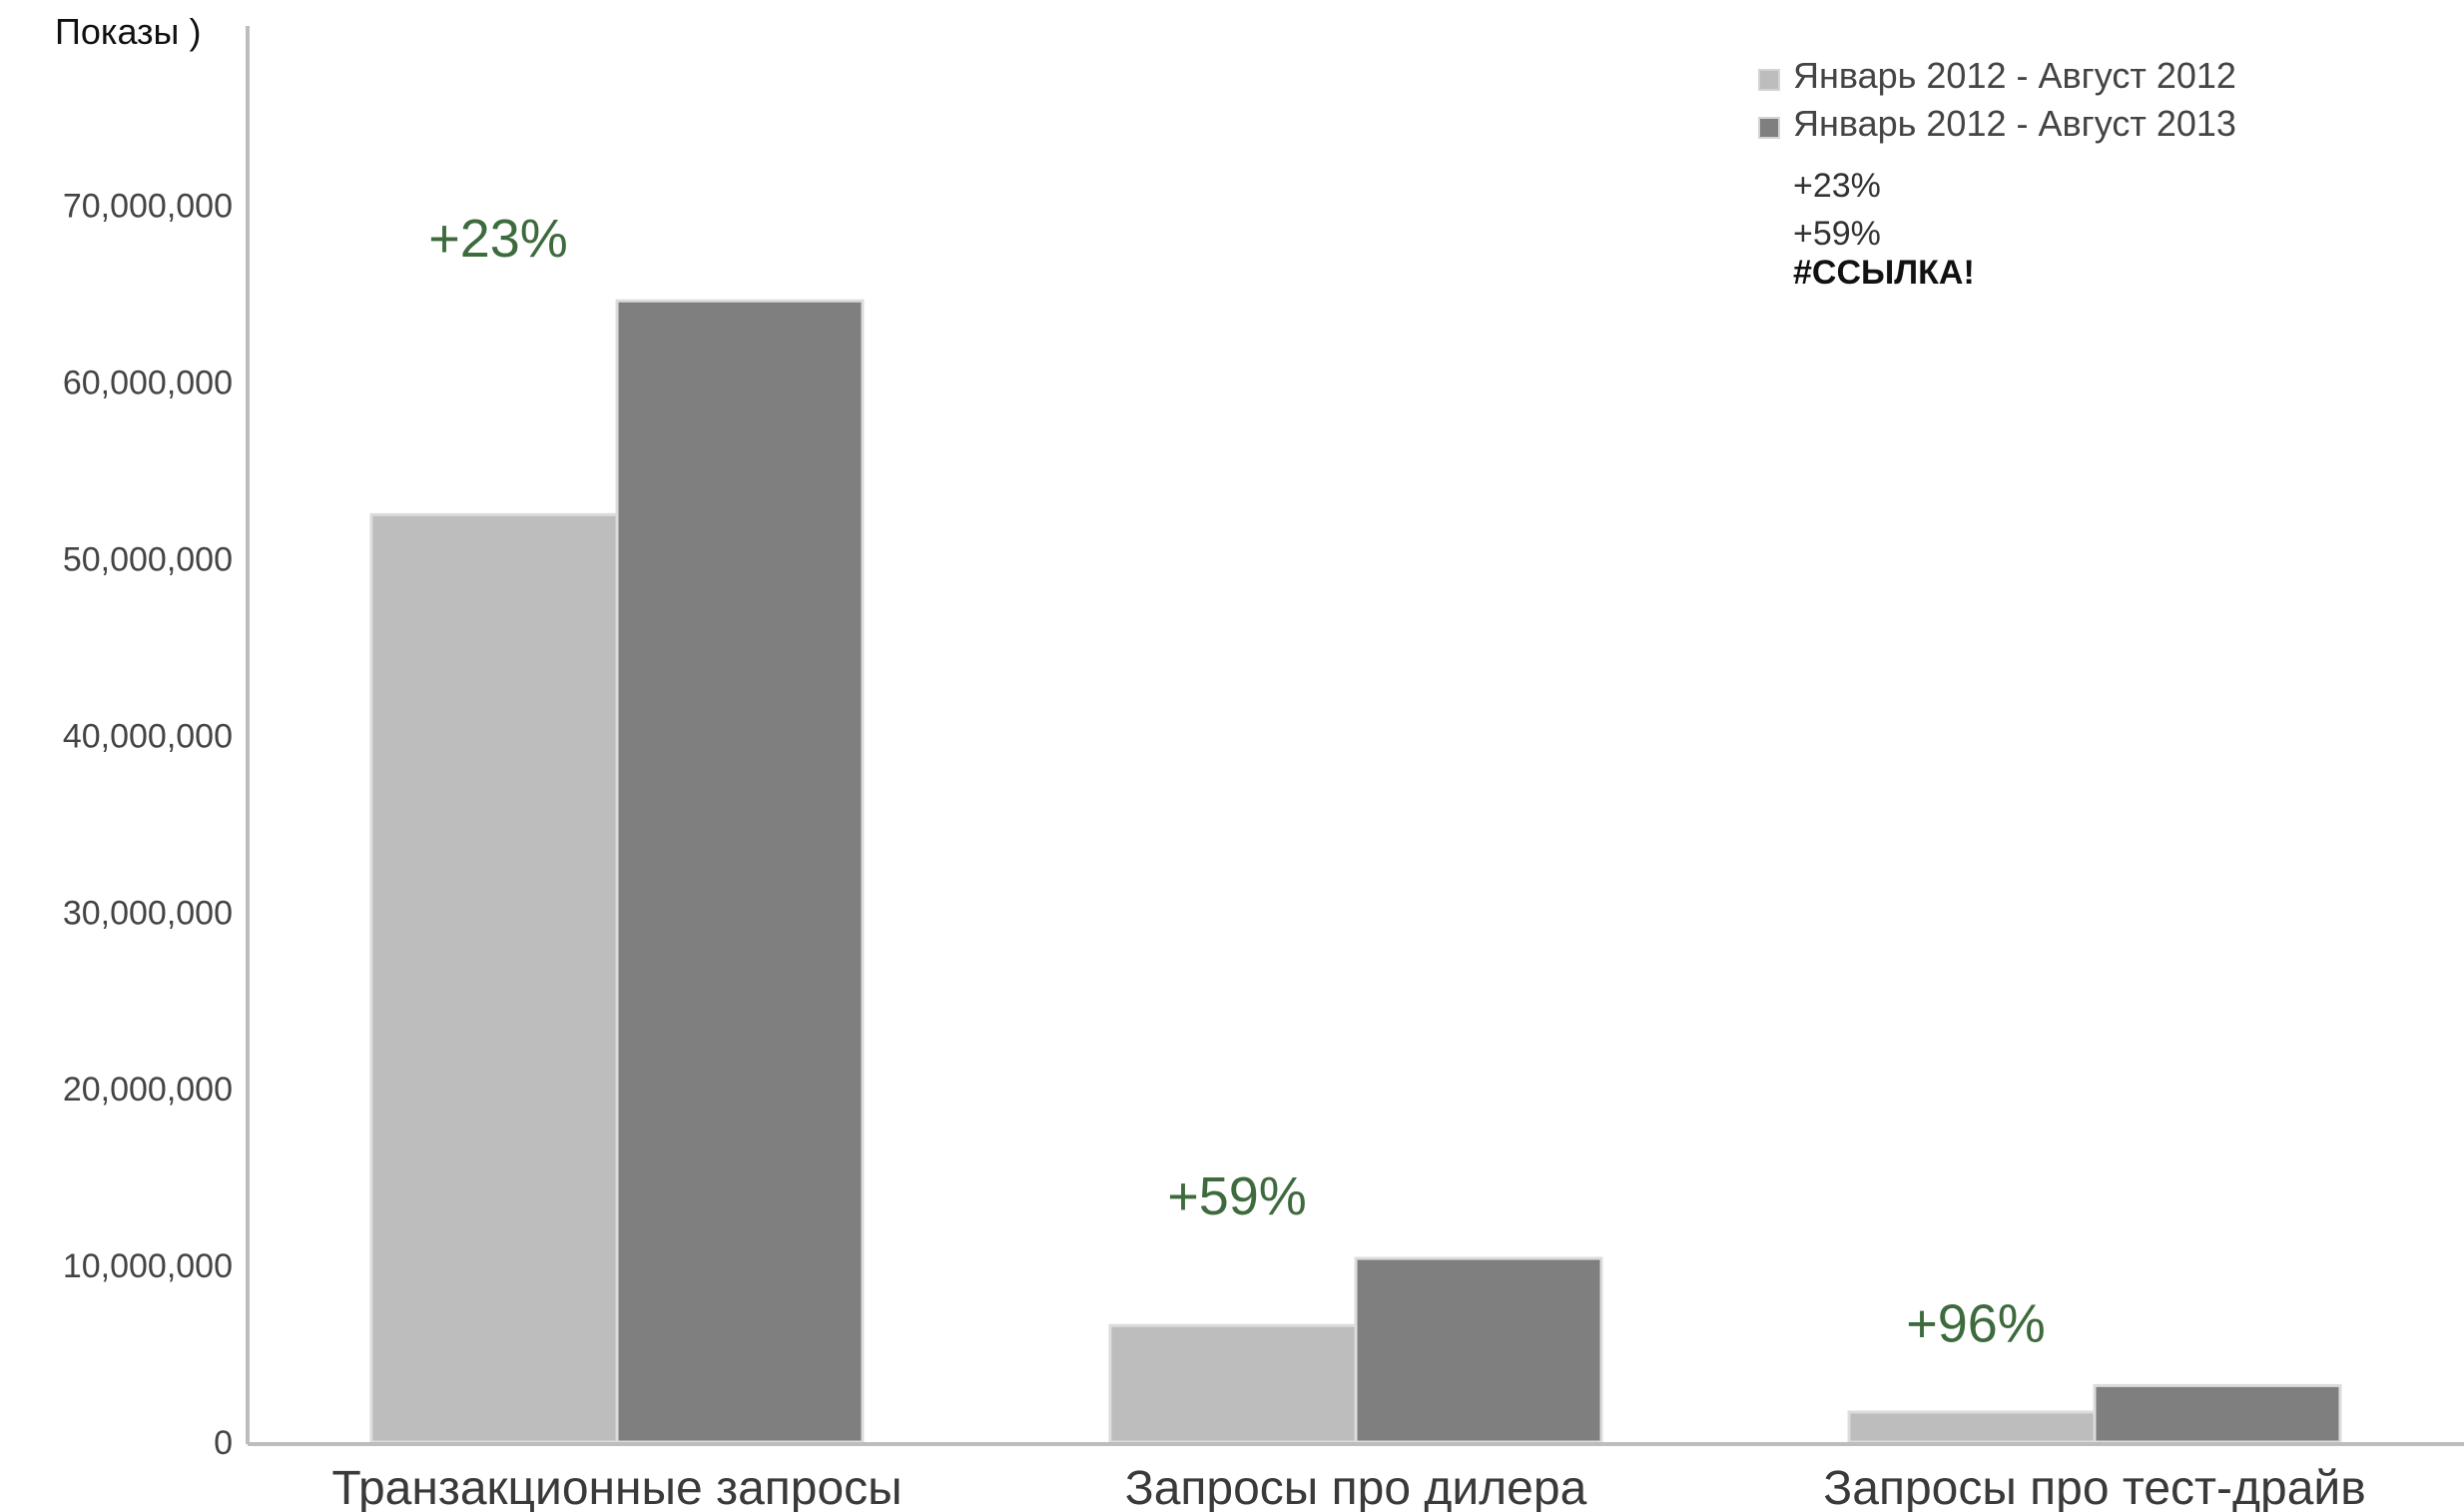  I want to click on category-label: Транзакционные запросы, so click(616, 1487).